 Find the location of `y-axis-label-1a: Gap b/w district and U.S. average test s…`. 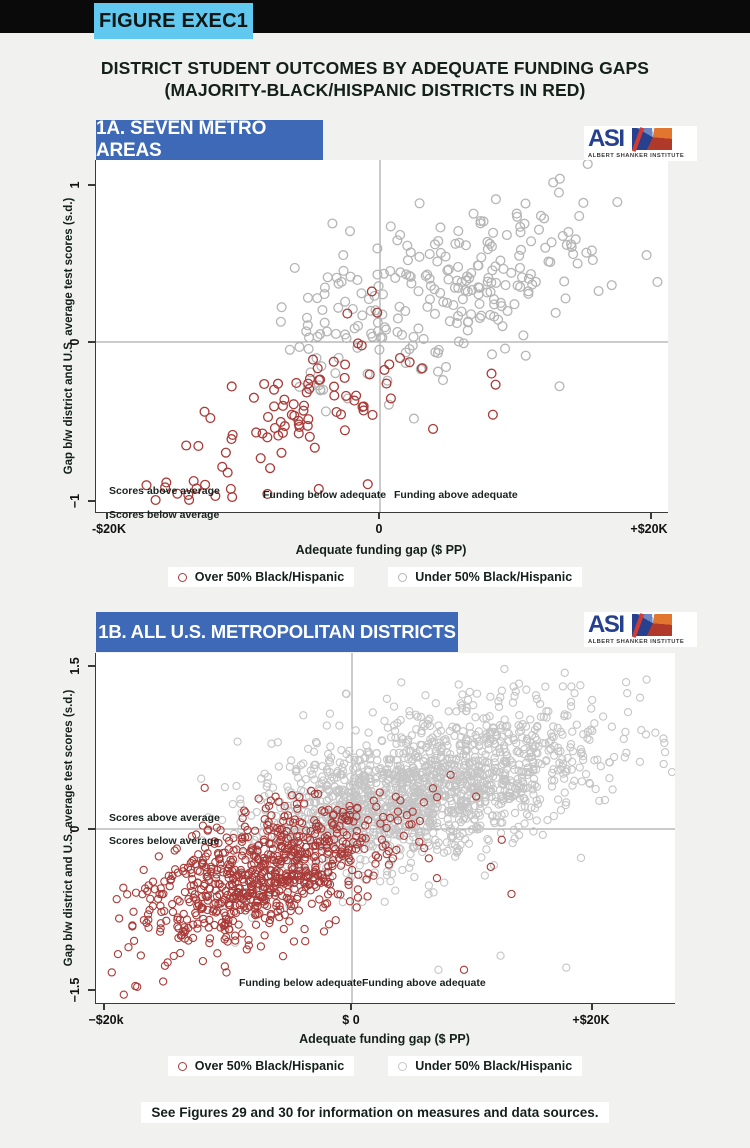

y-axis-label-1a: Gap b/w district and U.S. average test s… is located at coordinates (69, 336).